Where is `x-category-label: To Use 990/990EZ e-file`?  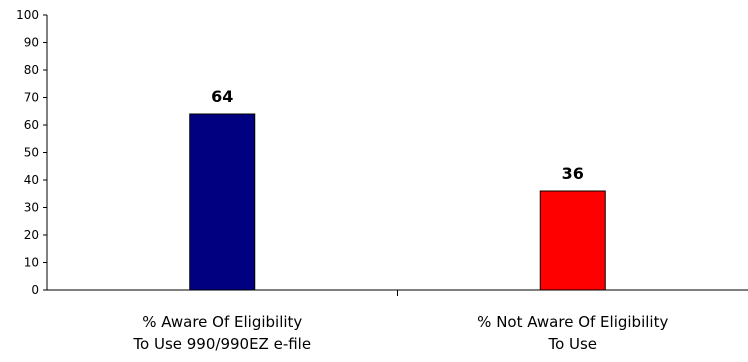
x-category-label: To Use 990/990EZ e-file is located at coordinates (221, 344).